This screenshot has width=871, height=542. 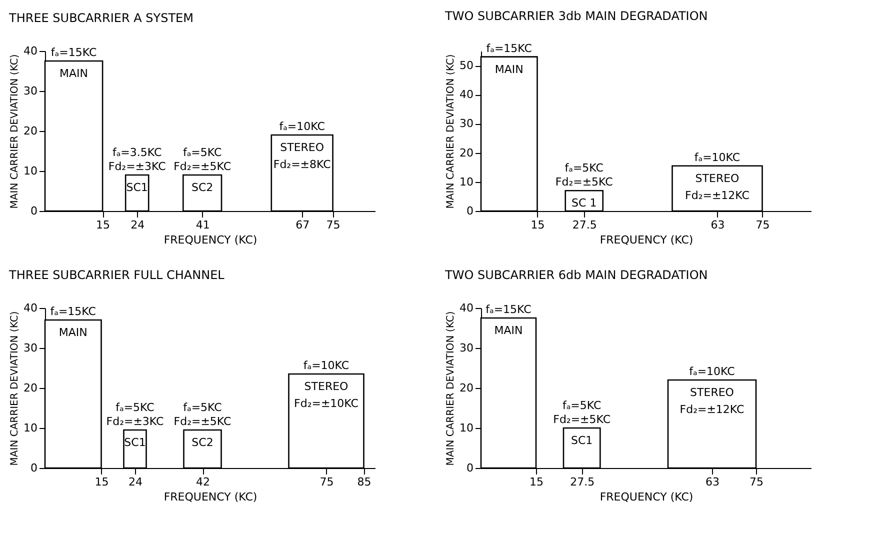 I want to click on chart-title: TWO SUBCARRIER 3db MAIN DEGRADATION, so click(x=576, y=15).